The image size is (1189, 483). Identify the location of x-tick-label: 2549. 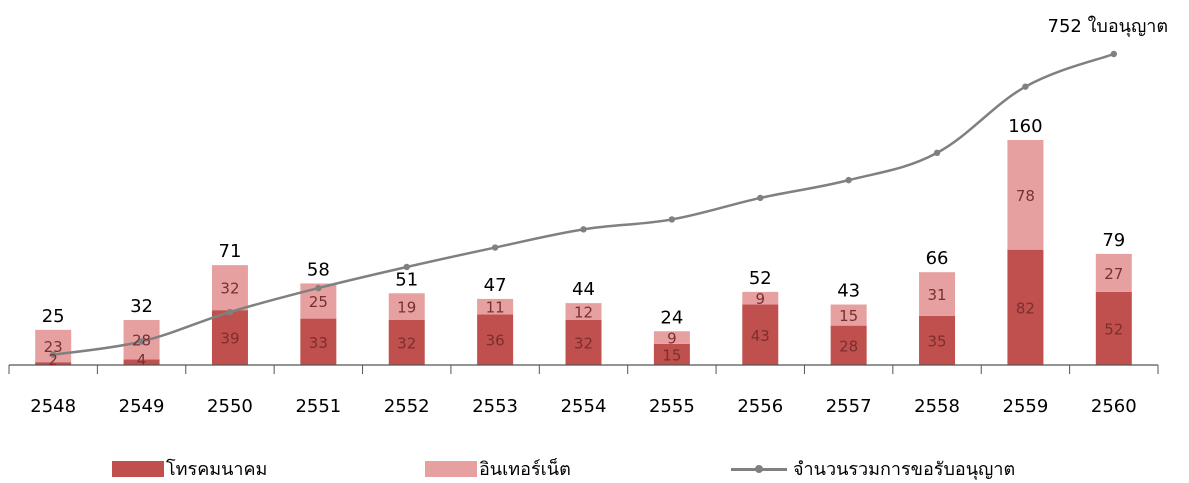
(142, 406).